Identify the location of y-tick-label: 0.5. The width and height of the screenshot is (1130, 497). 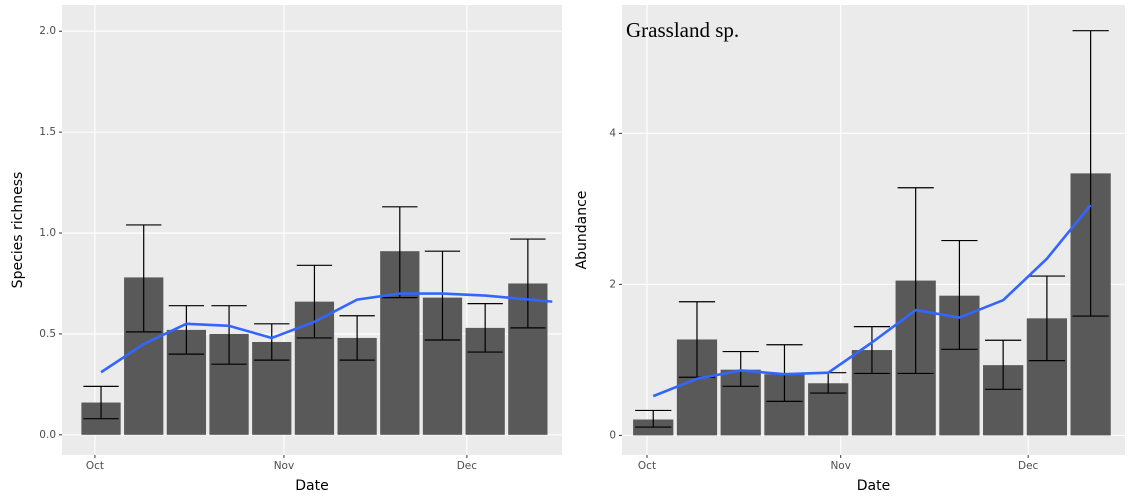
(47, 334).